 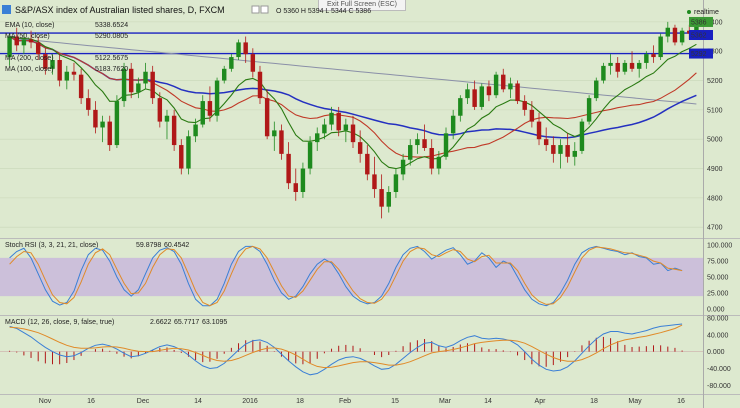 I want to click on rsi-tick-label: 100.000, so click(x=719, y=246).